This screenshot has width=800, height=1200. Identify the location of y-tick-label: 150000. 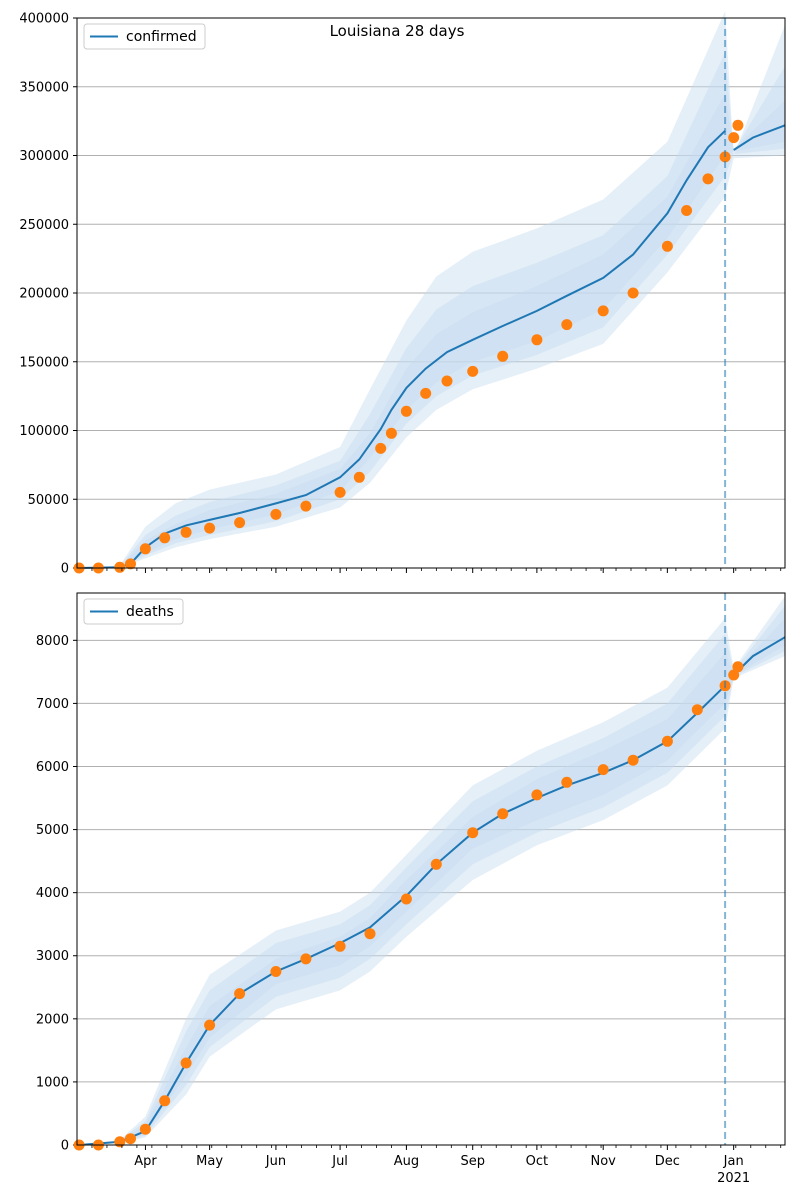
(44, 362).